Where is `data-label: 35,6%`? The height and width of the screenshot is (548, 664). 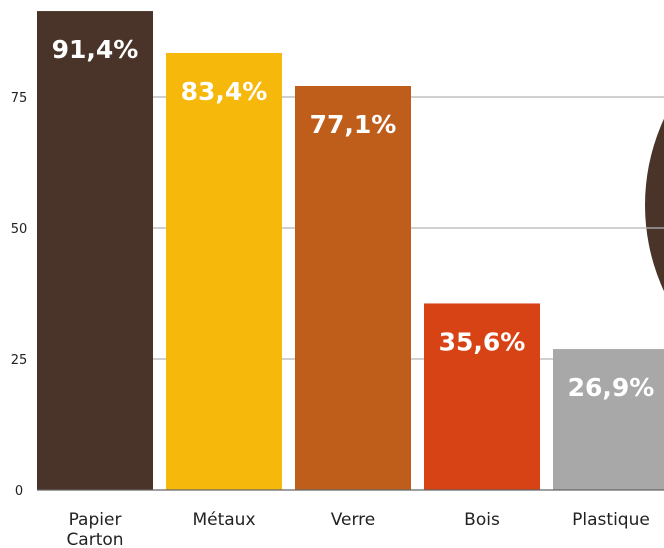
data-label: 35,6% is located at coordinates (482, 341).